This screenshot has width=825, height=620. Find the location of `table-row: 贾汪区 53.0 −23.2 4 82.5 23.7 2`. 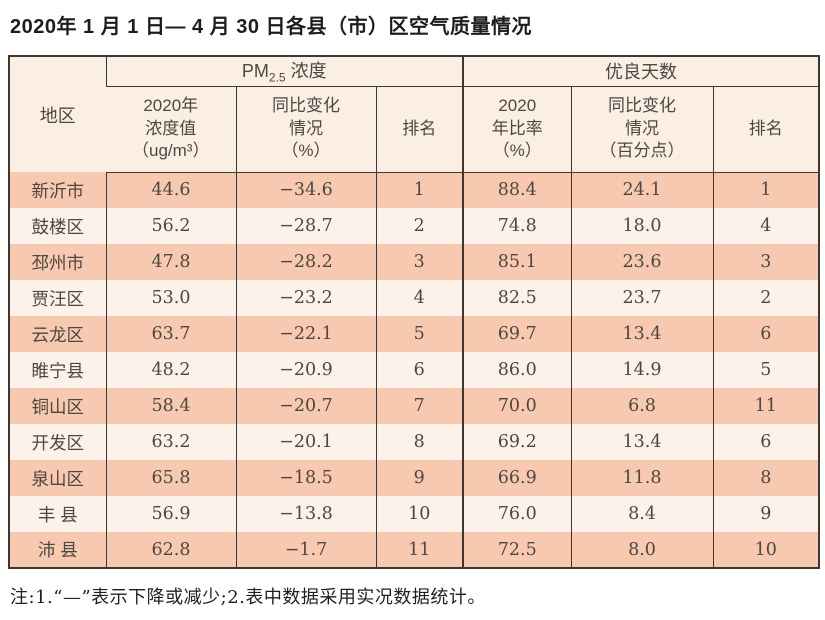

table-row: 贾汪区 53.0 −23.2 4 82.5 23.7 2 is located at coordinates (414, 298).